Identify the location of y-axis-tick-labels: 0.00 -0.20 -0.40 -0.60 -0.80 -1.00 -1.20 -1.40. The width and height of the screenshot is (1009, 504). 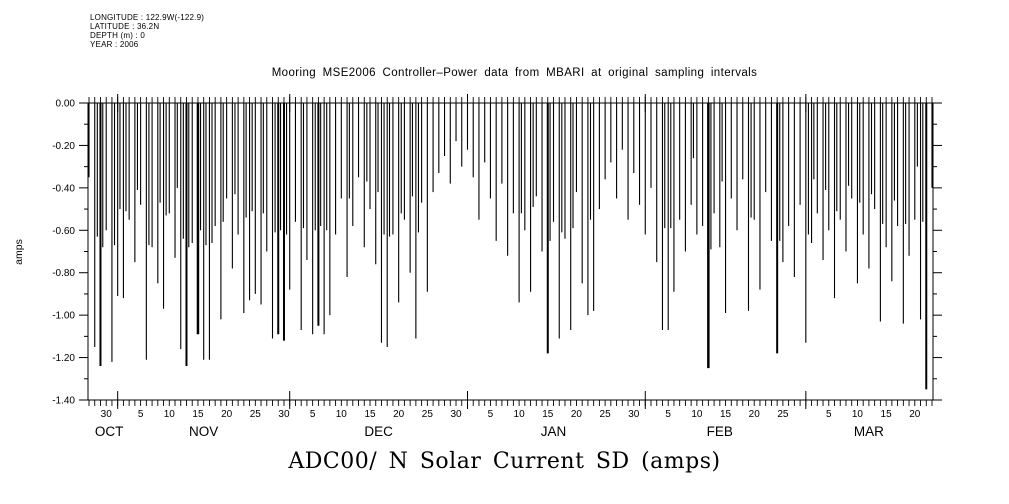
(63, 253).